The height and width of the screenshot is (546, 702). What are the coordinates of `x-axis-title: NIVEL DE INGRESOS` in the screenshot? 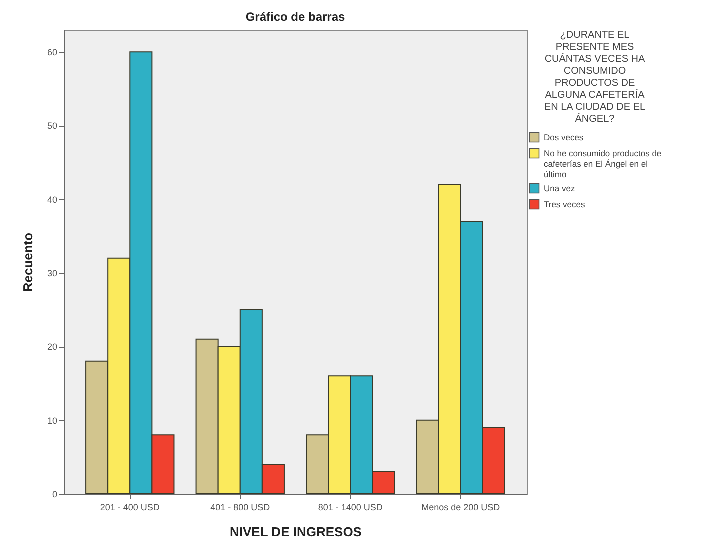 It's located at (296, 532).